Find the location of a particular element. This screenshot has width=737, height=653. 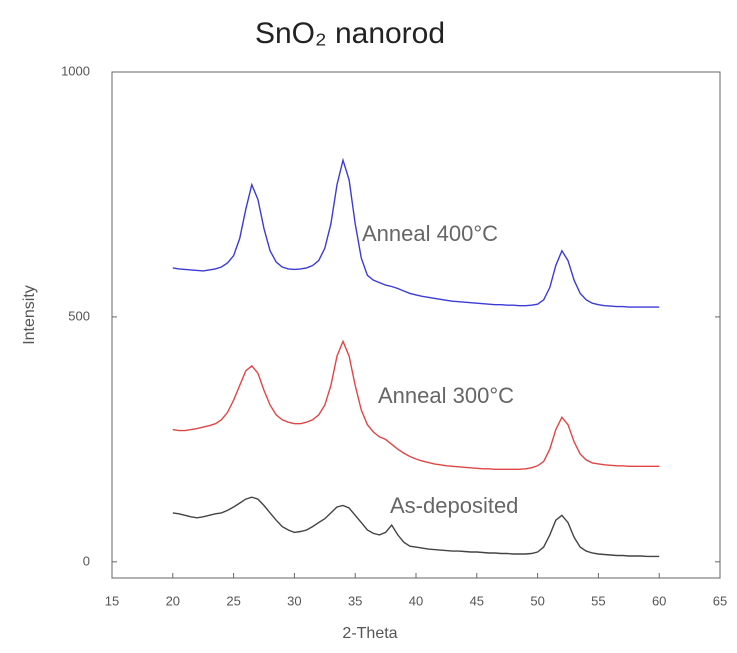

x-tick-label: 15 is located at coordinates (112, 600).